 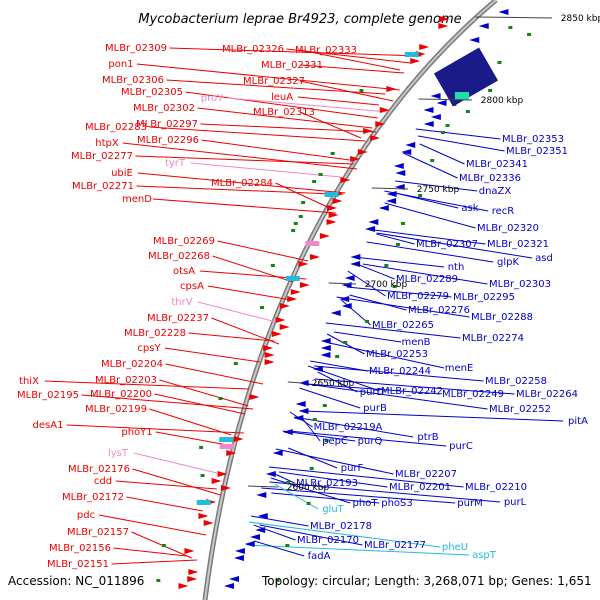 I want to click on gene-label-left: MLBr_02199, so click(x=116, y=409).